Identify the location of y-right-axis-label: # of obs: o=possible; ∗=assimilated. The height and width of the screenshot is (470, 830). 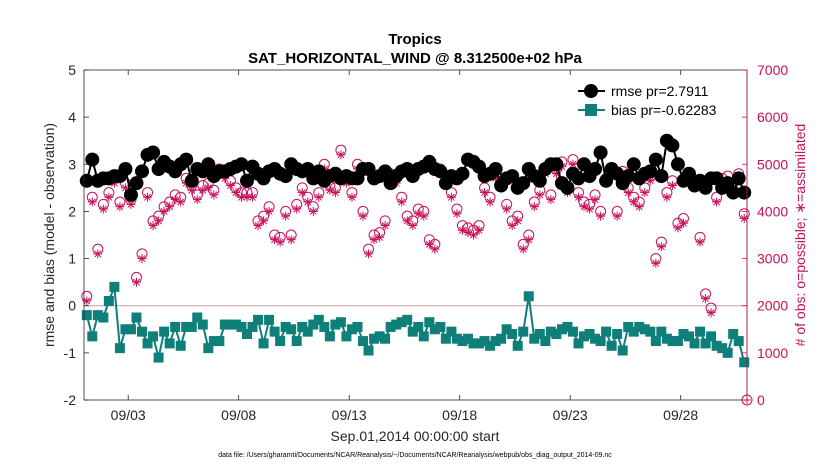
(800, 235).